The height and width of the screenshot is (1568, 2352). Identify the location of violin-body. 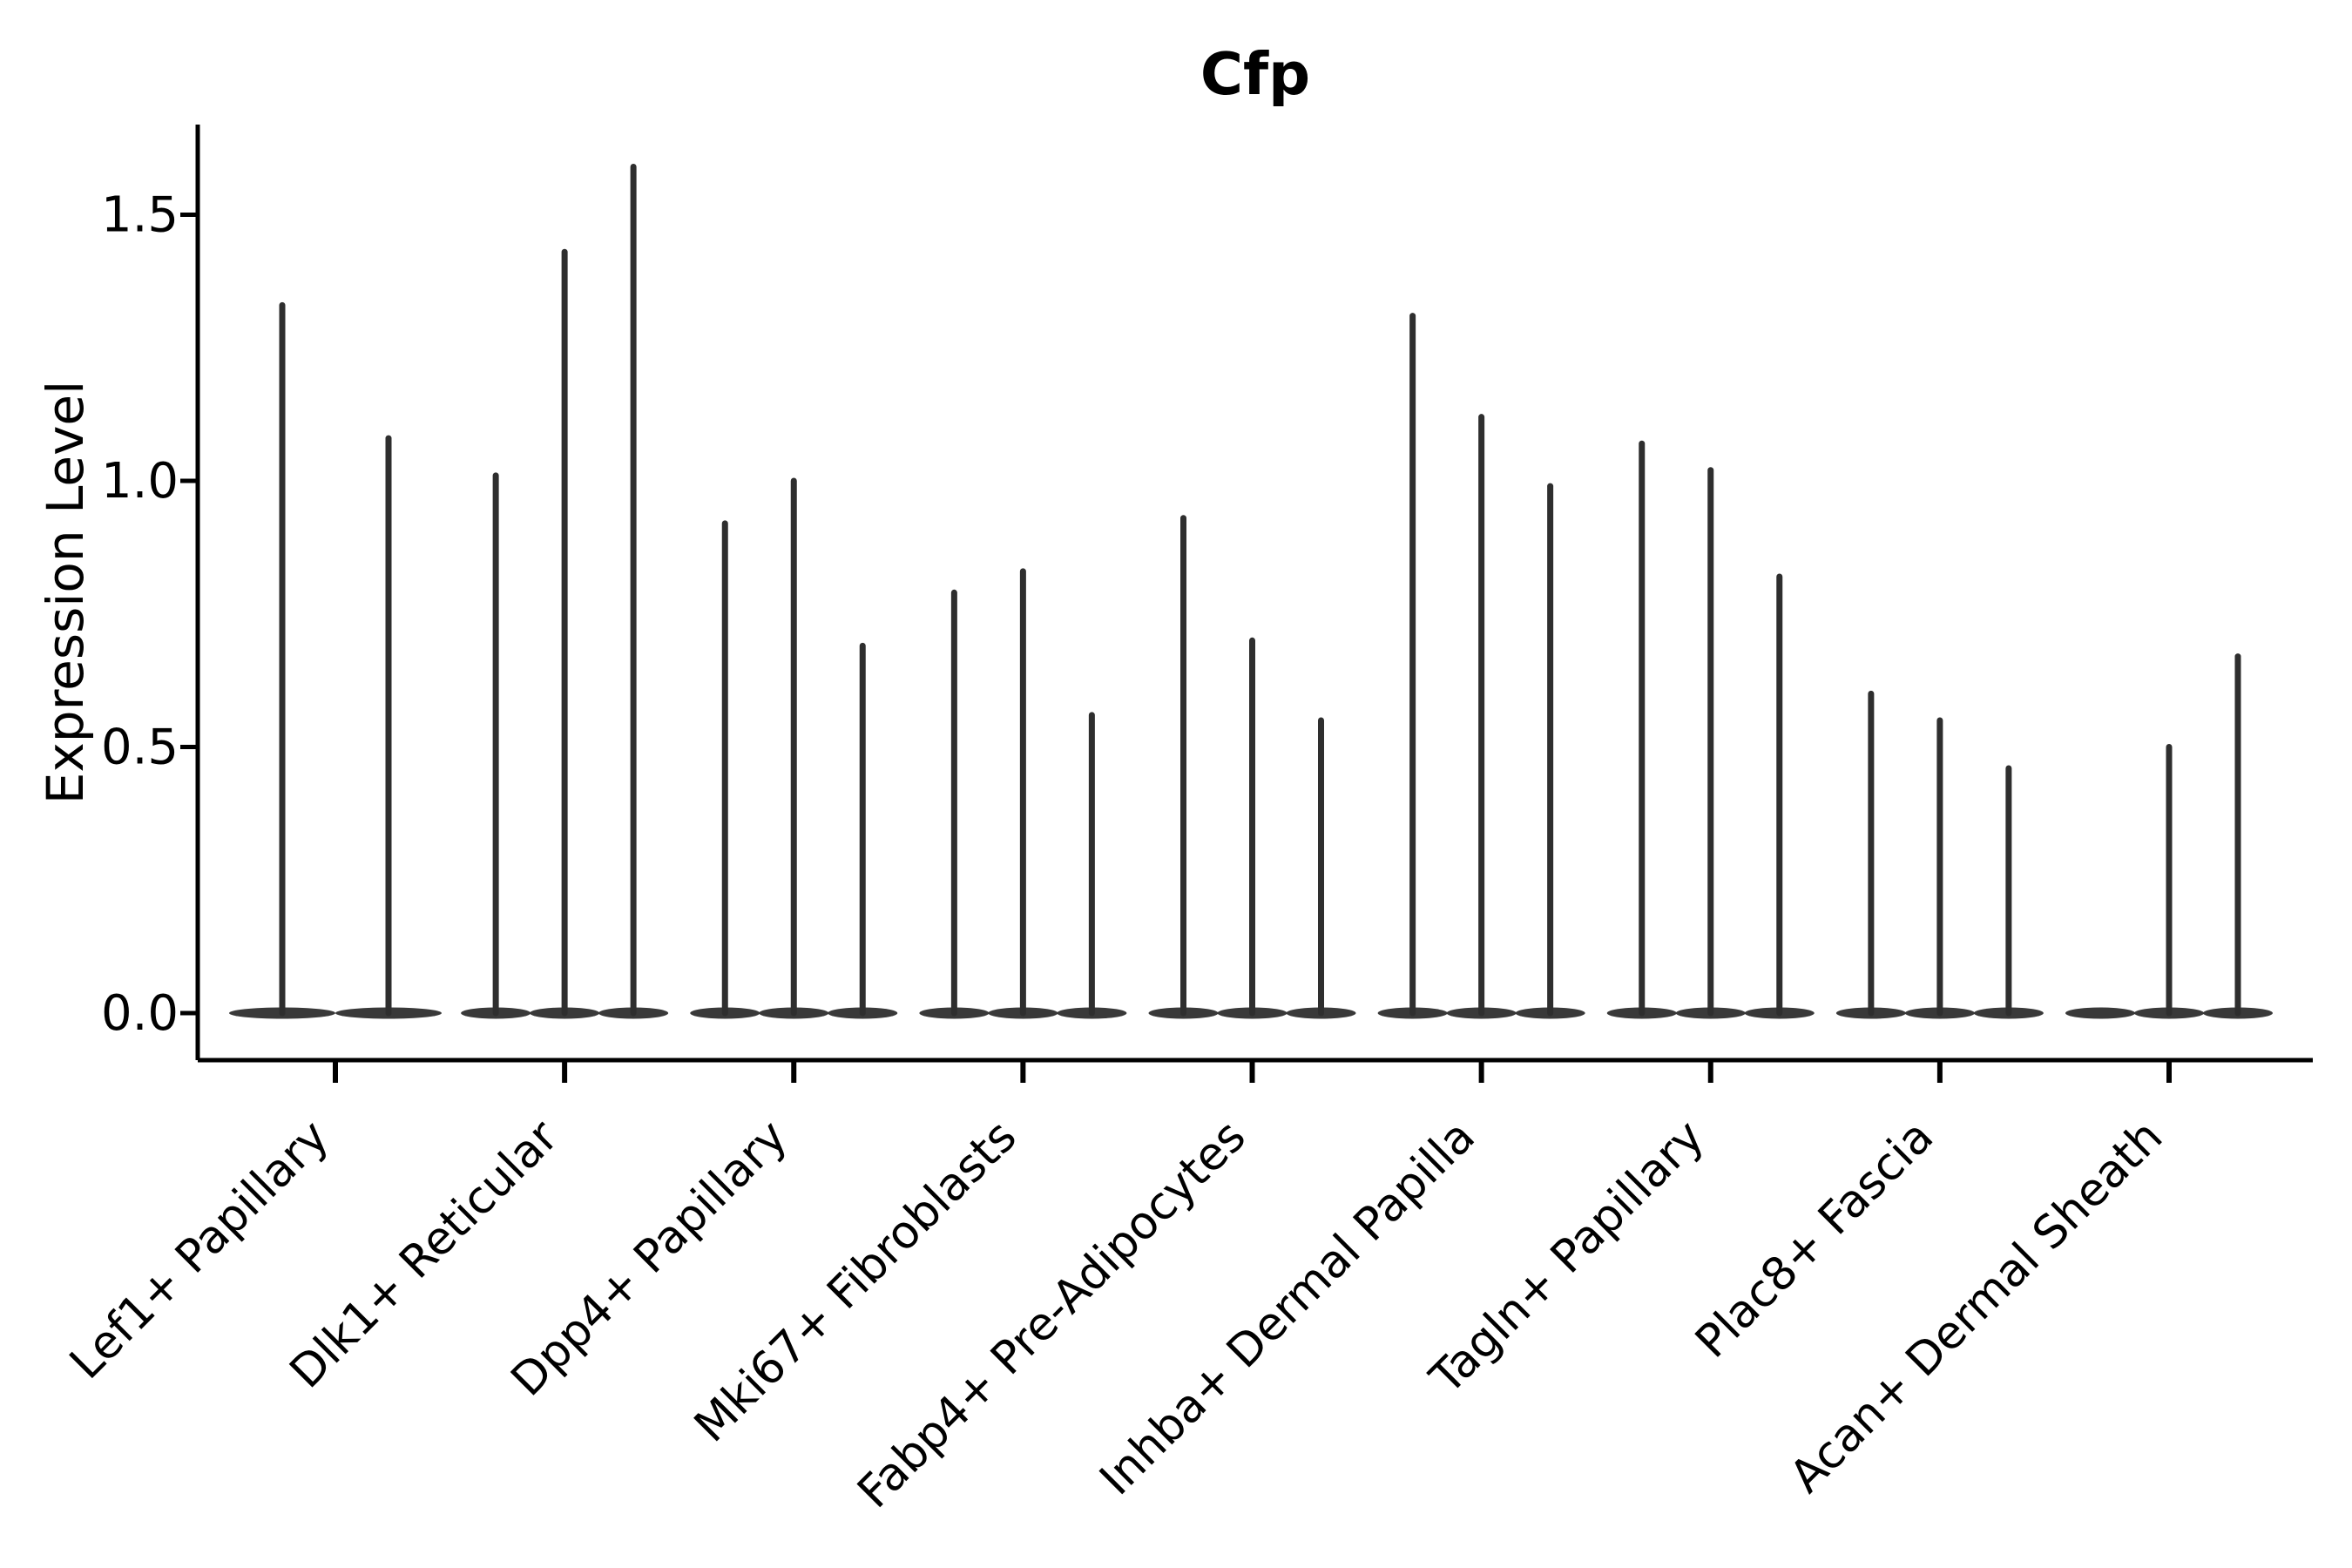
(2100, 1013).